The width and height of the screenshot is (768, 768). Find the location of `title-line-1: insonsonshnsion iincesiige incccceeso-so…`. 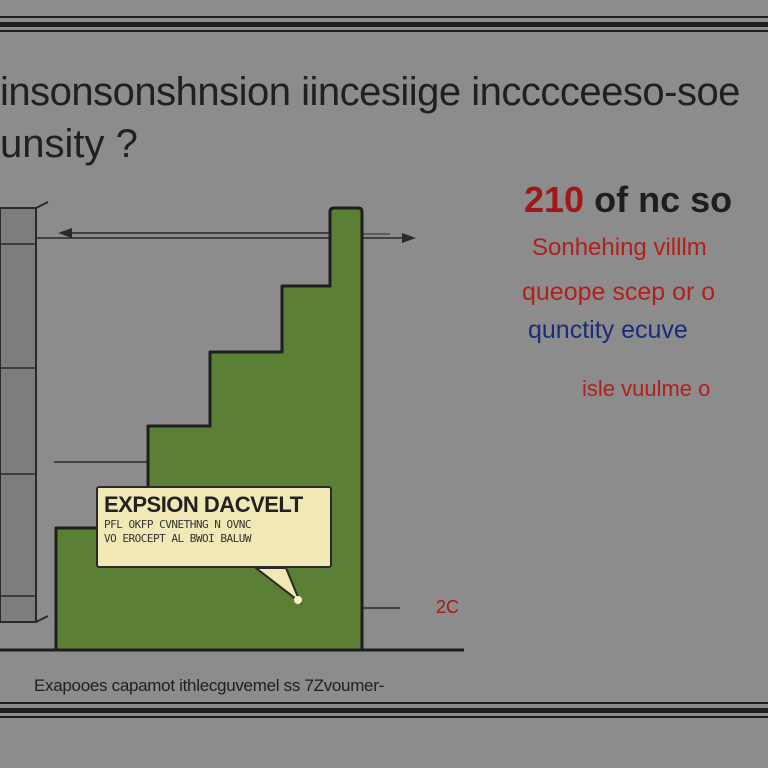

title-line-1: insonsonshnsion iincesiige incccceeso-so… is located at coordinates (370, 92).